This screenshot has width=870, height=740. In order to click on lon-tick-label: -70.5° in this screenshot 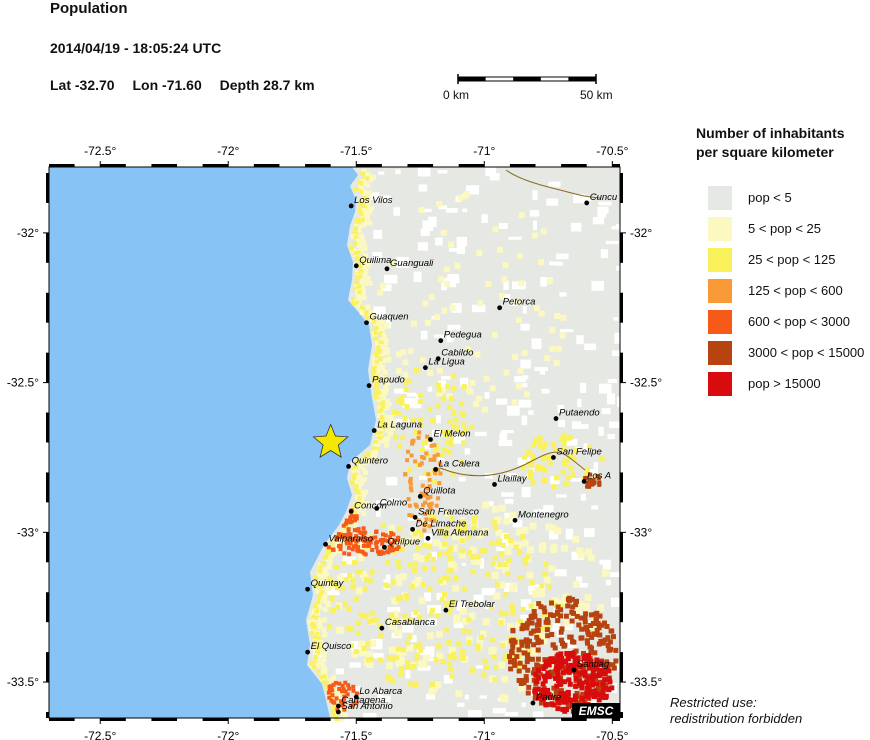, I will do `click(612, 734)`.